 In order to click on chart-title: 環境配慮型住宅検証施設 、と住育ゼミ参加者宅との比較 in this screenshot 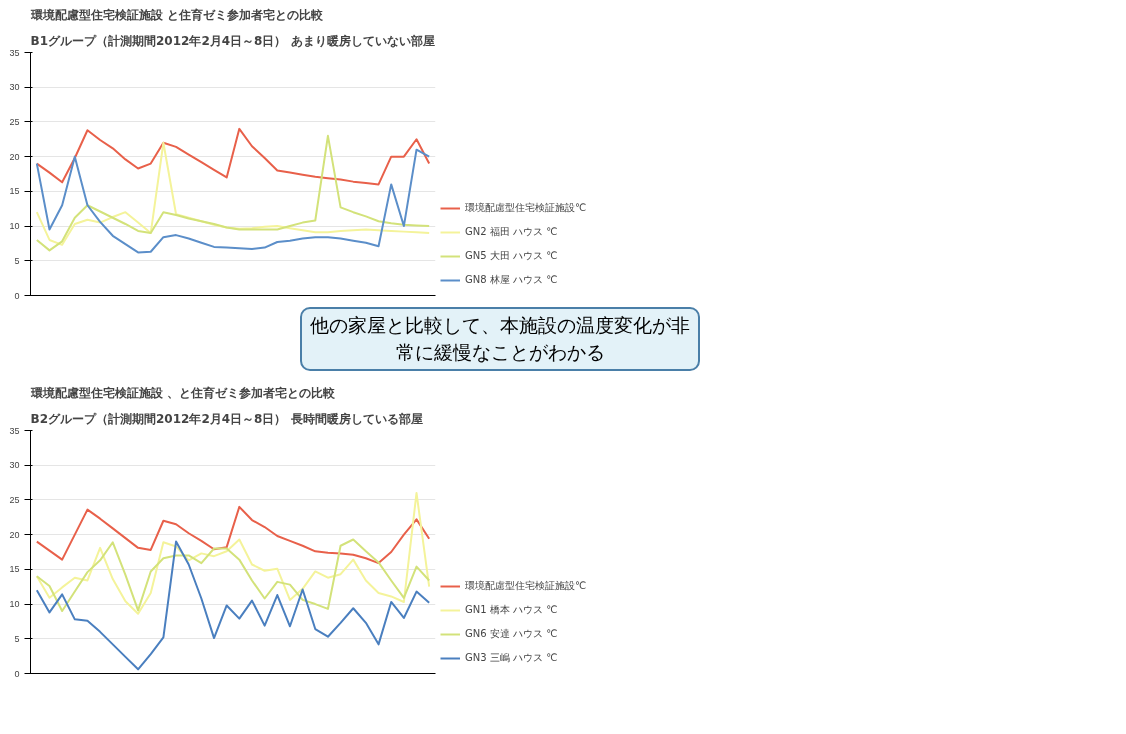, I will do `click(182, 392)`.